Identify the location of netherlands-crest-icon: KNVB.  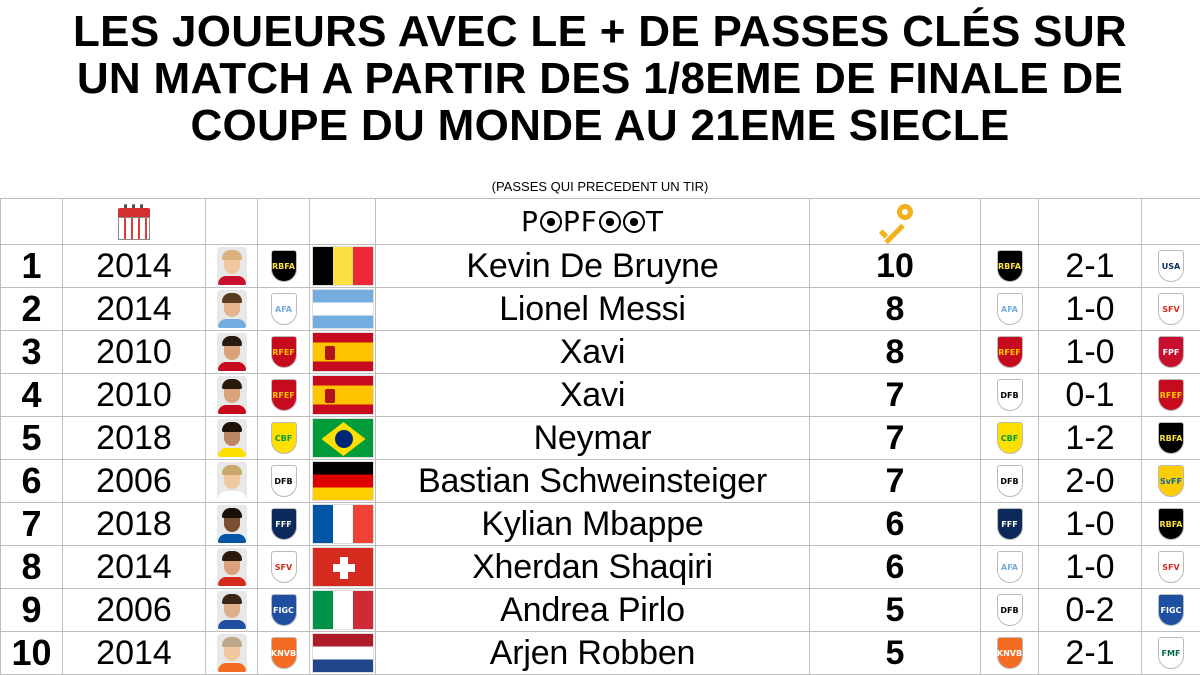
(283, 653).